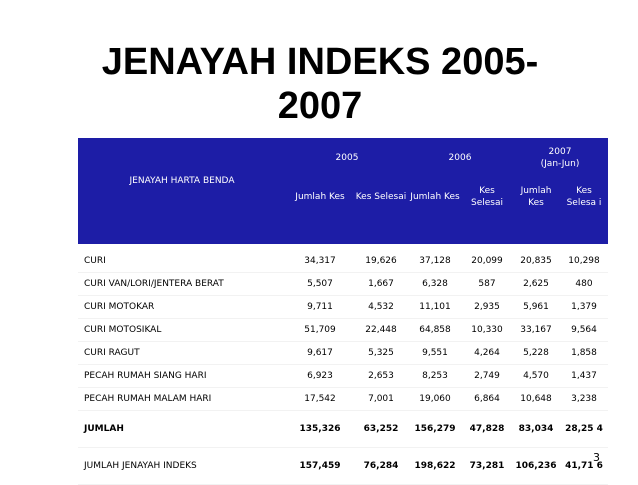 The width and height of the screenshot is (638, 485). I want to click on row-value-cell: 5,325, so click(381, 353).